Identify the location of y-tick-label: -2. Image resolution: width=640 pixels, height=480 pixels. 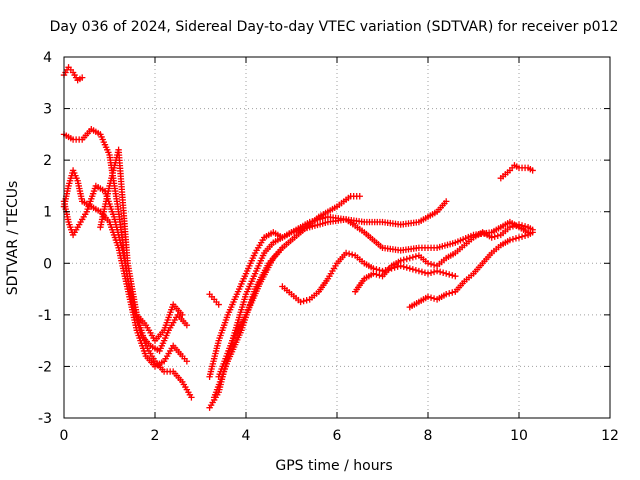
(45, 367).